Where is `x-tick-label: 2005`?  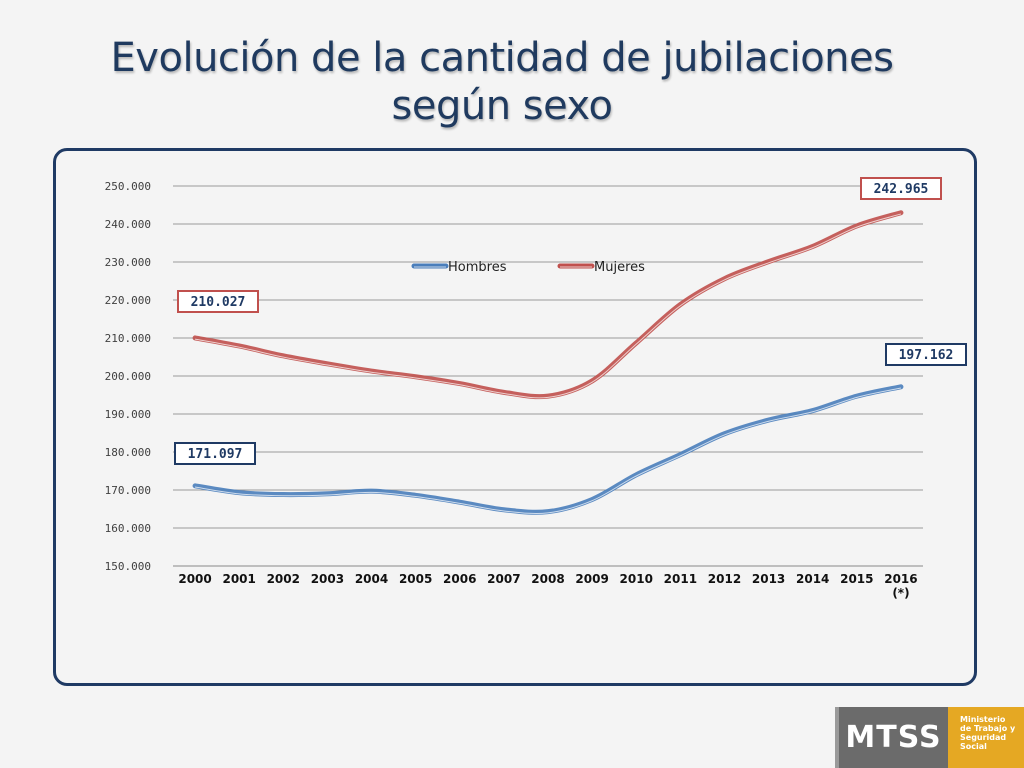
x-tick-label: 2005 is located at coordinates (415, 579).